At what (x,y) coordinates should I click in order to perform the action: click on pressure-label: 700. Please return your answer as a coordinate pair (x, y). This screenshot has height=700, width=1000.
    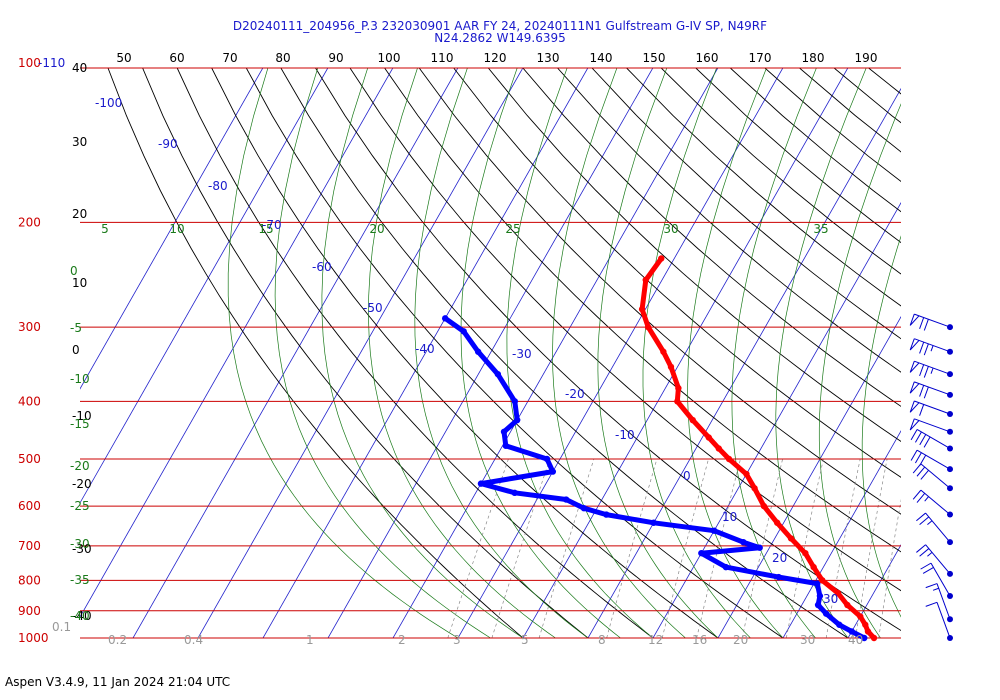
    Looking at the image, I should click on (29, 546).